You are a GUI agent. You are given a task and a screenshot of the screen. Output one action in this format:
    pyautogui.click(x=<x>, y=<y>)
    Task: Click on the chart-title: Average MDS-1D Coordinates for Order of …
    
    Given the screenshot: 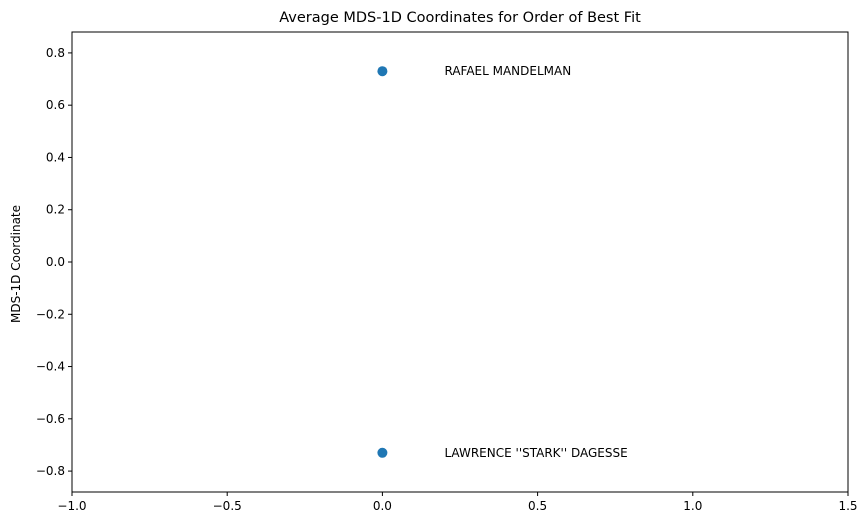 What is the action you would take?
    pyautogui.click(x=460, y=18)
    